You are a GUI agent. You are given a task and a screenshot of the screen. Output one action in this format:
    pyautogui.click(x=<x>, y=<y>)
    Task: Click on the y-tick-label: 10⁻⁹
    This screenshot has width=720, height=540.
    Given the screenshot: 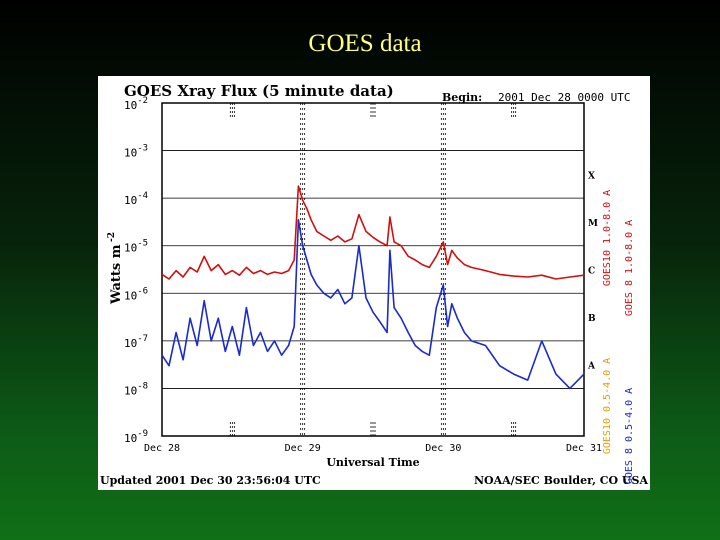 What is the action you would take?
    pyautogui.click(x=136, y=437)
    